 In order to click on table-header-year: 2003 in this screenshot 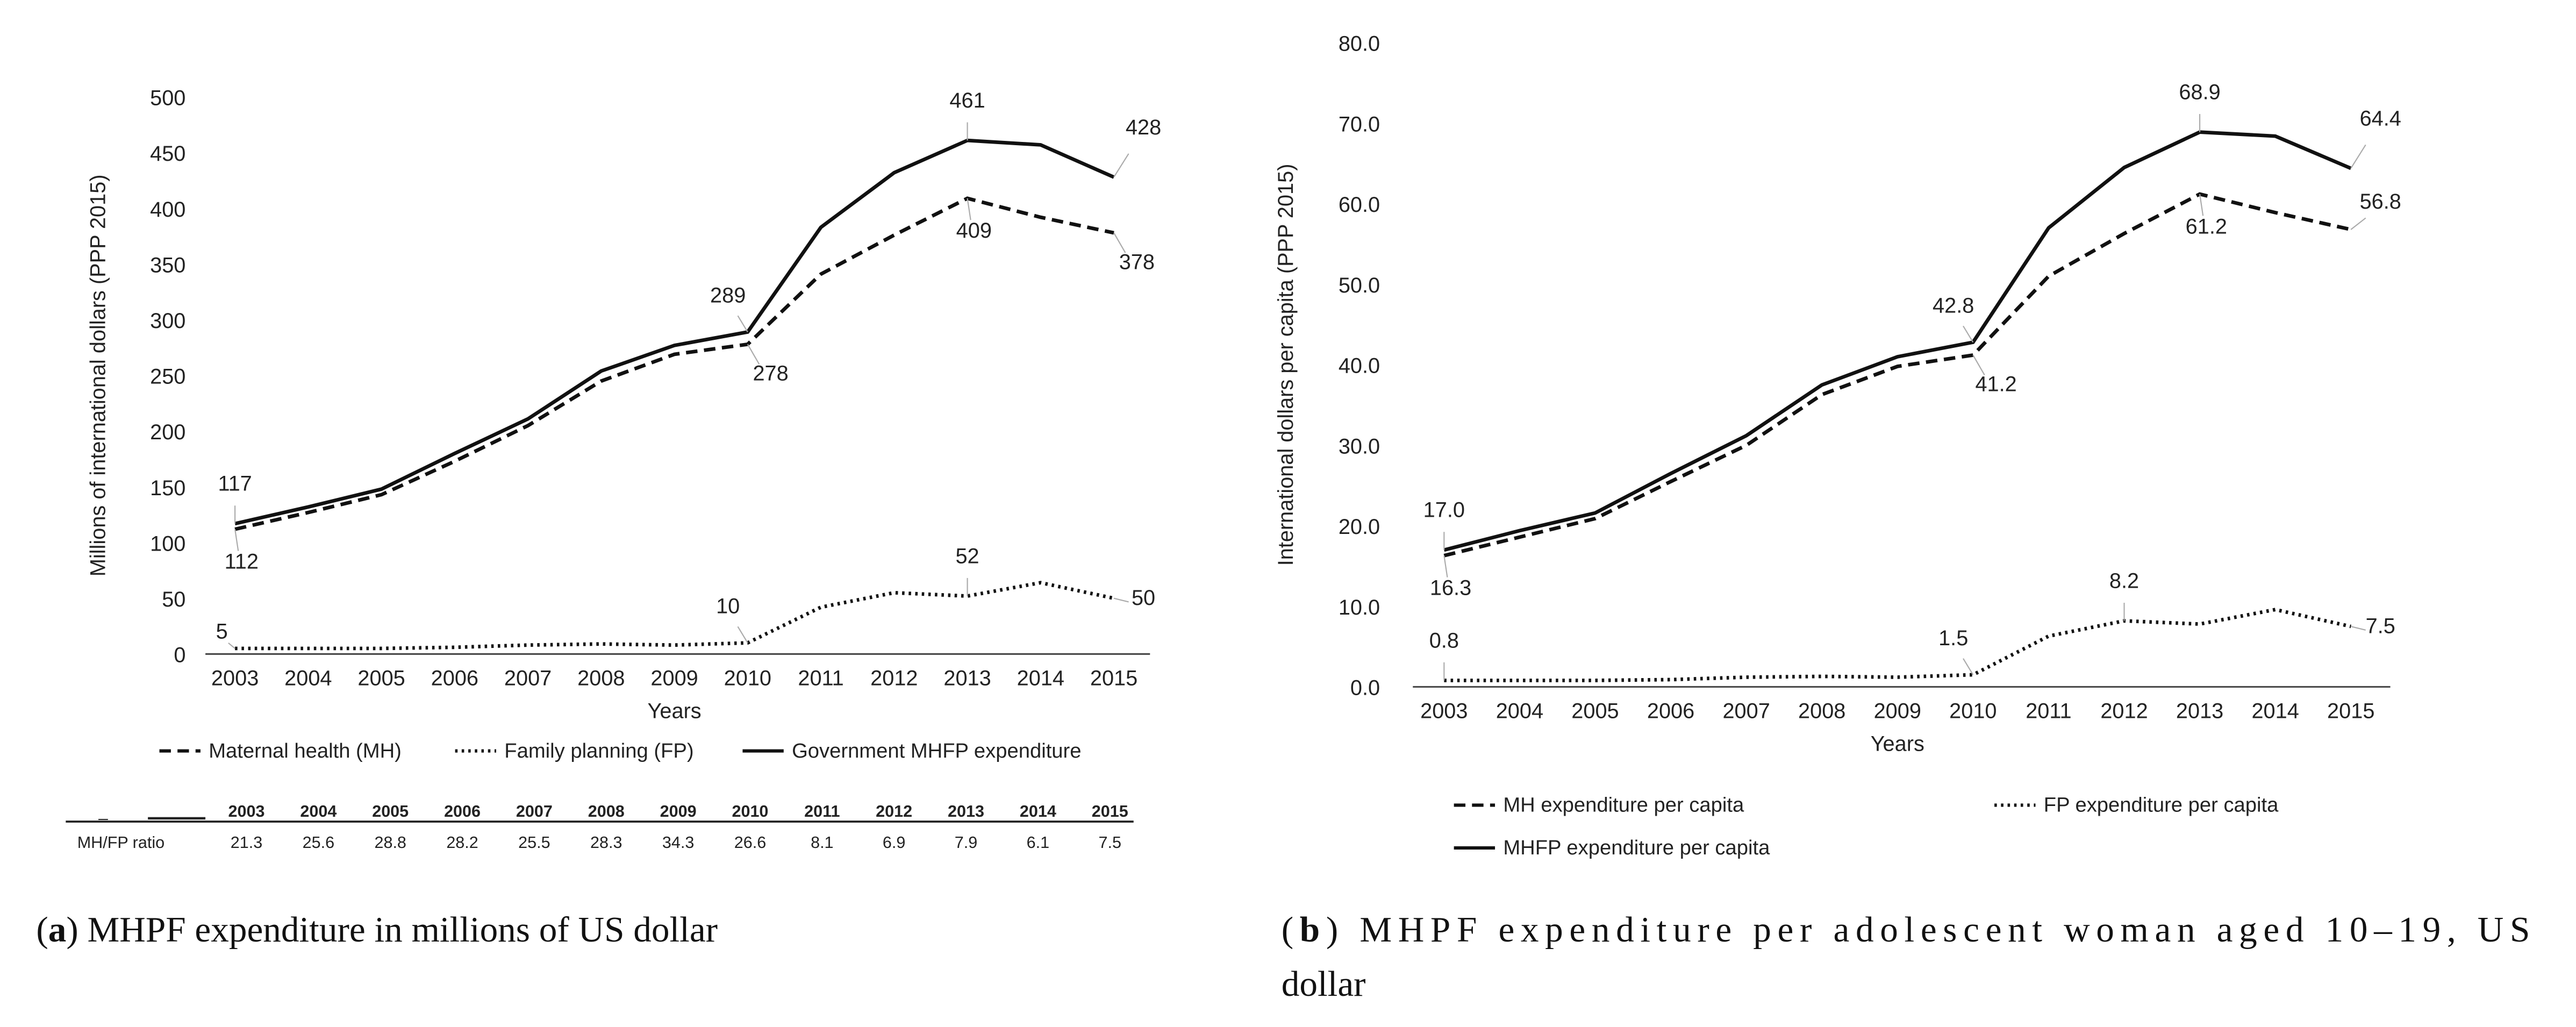, I will do `click(246, 811)`.